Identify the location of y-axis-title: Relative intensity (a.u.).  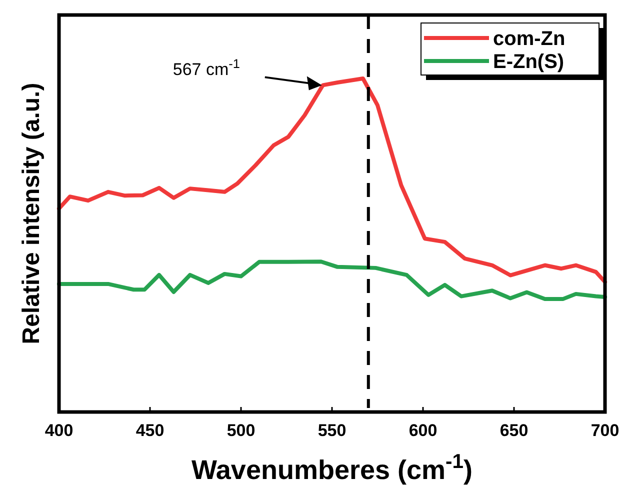
(31, 213).